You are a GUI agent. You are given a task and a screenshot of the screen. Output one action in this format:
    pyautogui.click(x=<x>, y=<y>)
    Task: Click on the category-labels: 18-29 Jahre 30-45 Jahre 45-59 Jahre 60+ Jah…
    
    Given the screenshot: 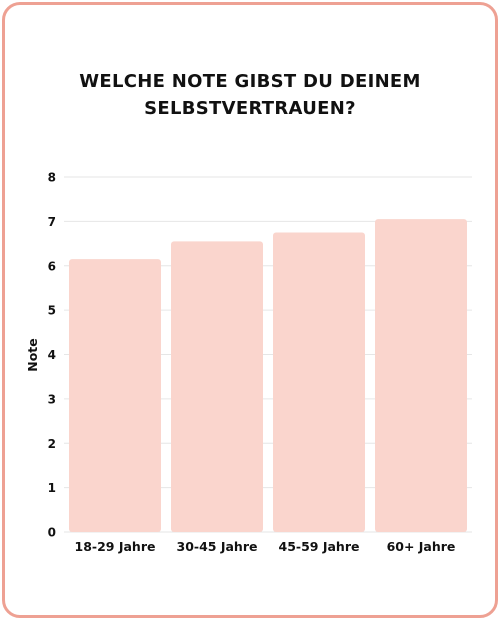 What is the action you would take?
    pyautogui.click(x=265, y=546)
    